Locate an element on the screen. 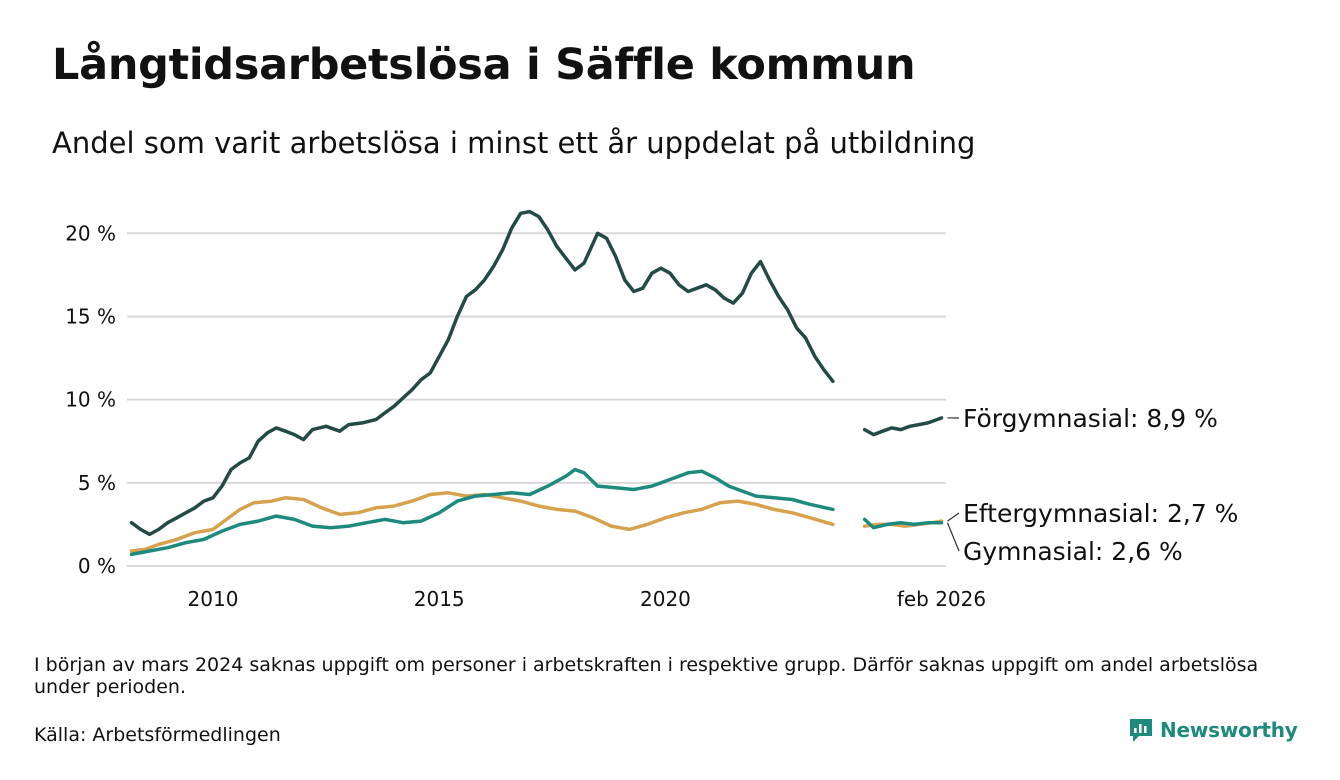  brand-name: Newsworthy is located at coordinates (1229, 730).